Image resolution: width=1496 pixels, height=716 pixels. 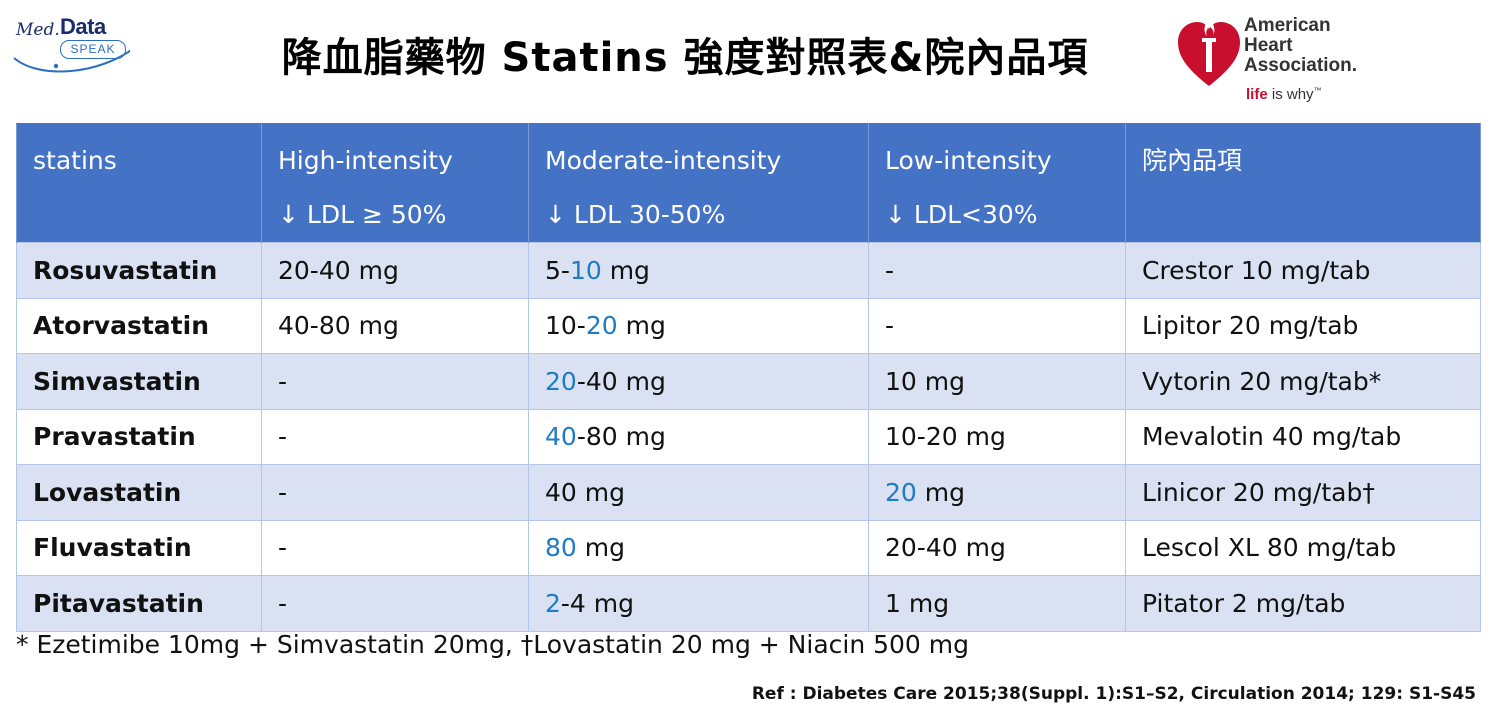 I want to click on table-row: Lovastatin -40 mg 20 mg Linicor 20 mg/tab†, so click(x=748, y=492).